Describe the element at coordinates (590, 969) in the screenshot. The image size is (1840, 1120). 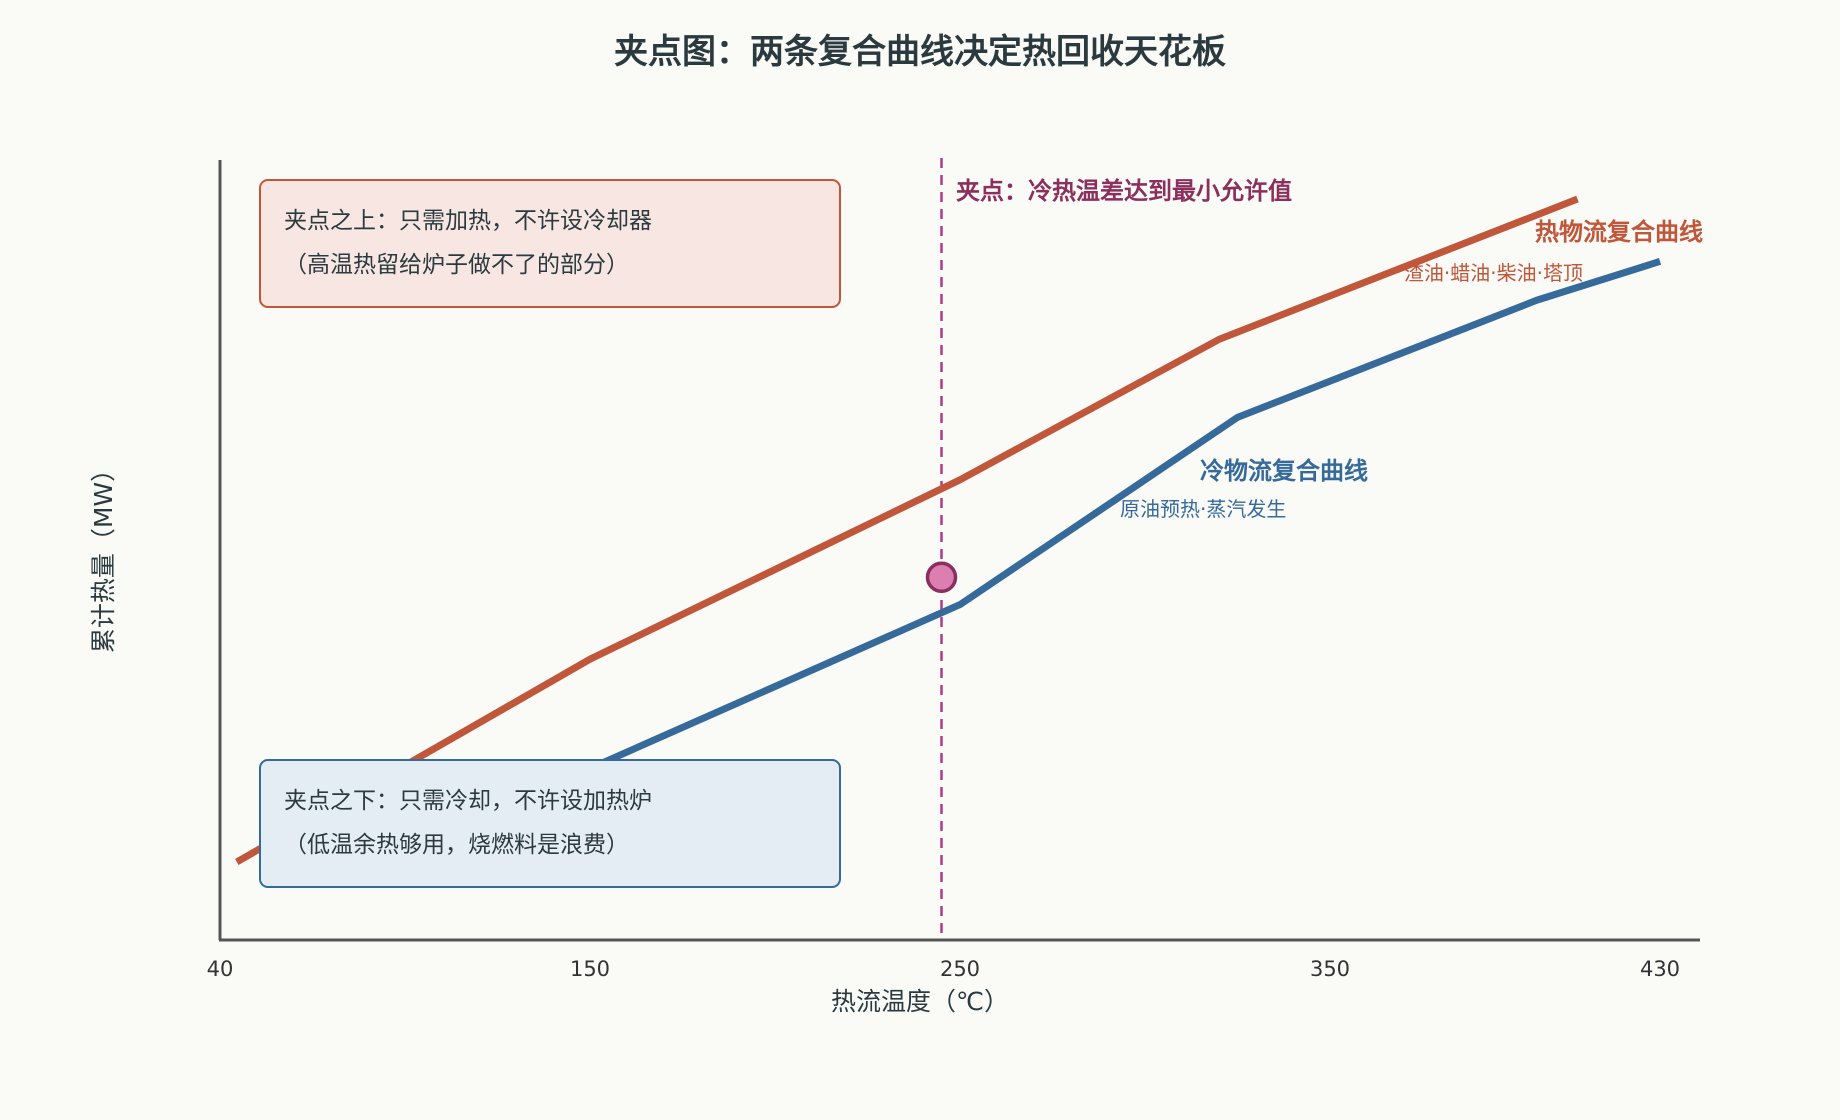
I see `x-tick-150: 150` at that location.